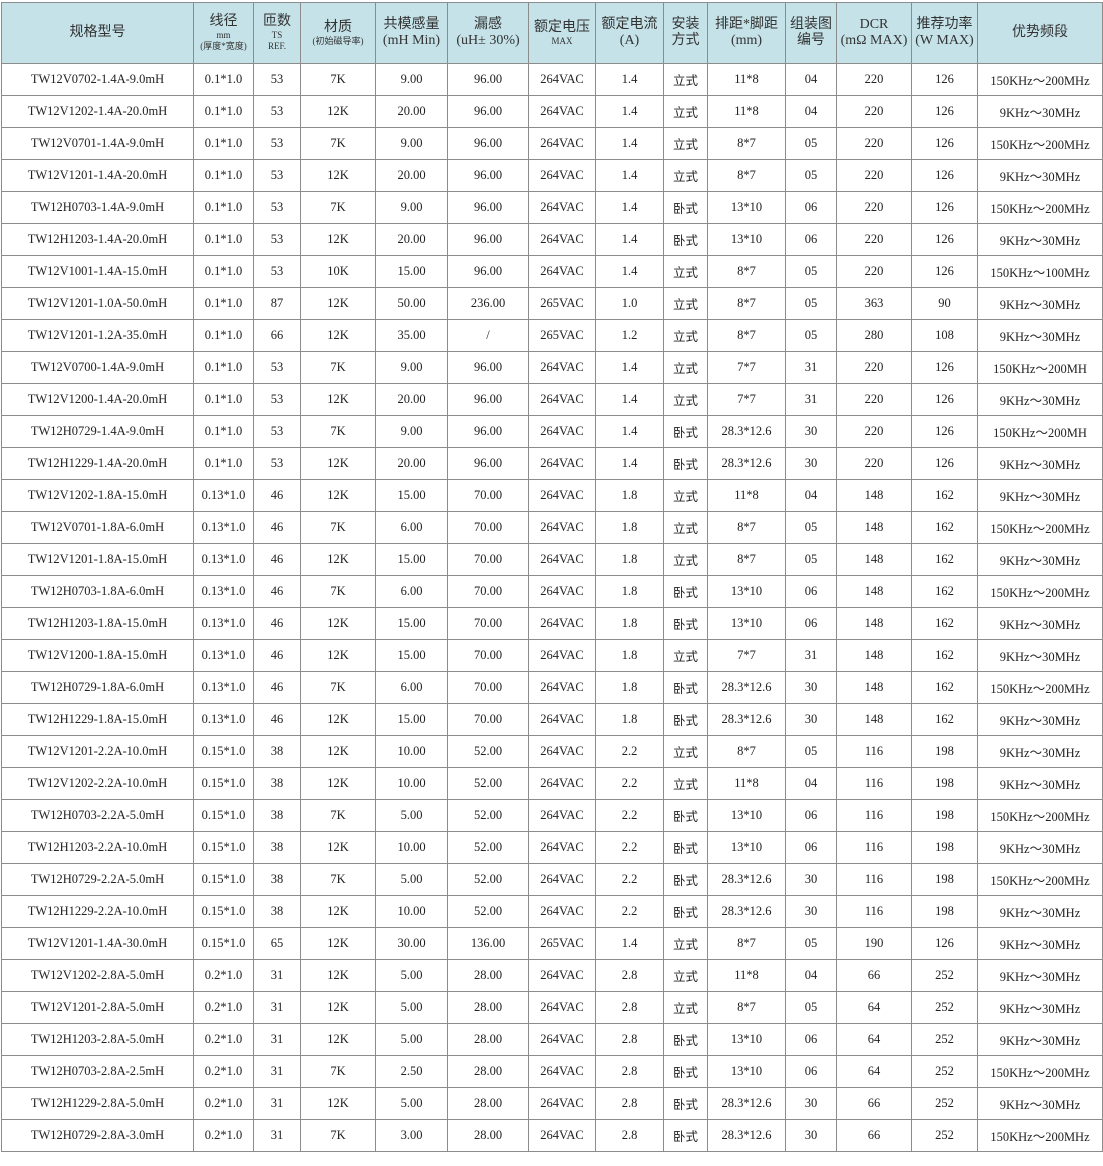  Describe the element at coordinates (411, 33) in the screenshot. I see `column-header: 共模感量 (mH Min)` at that location.